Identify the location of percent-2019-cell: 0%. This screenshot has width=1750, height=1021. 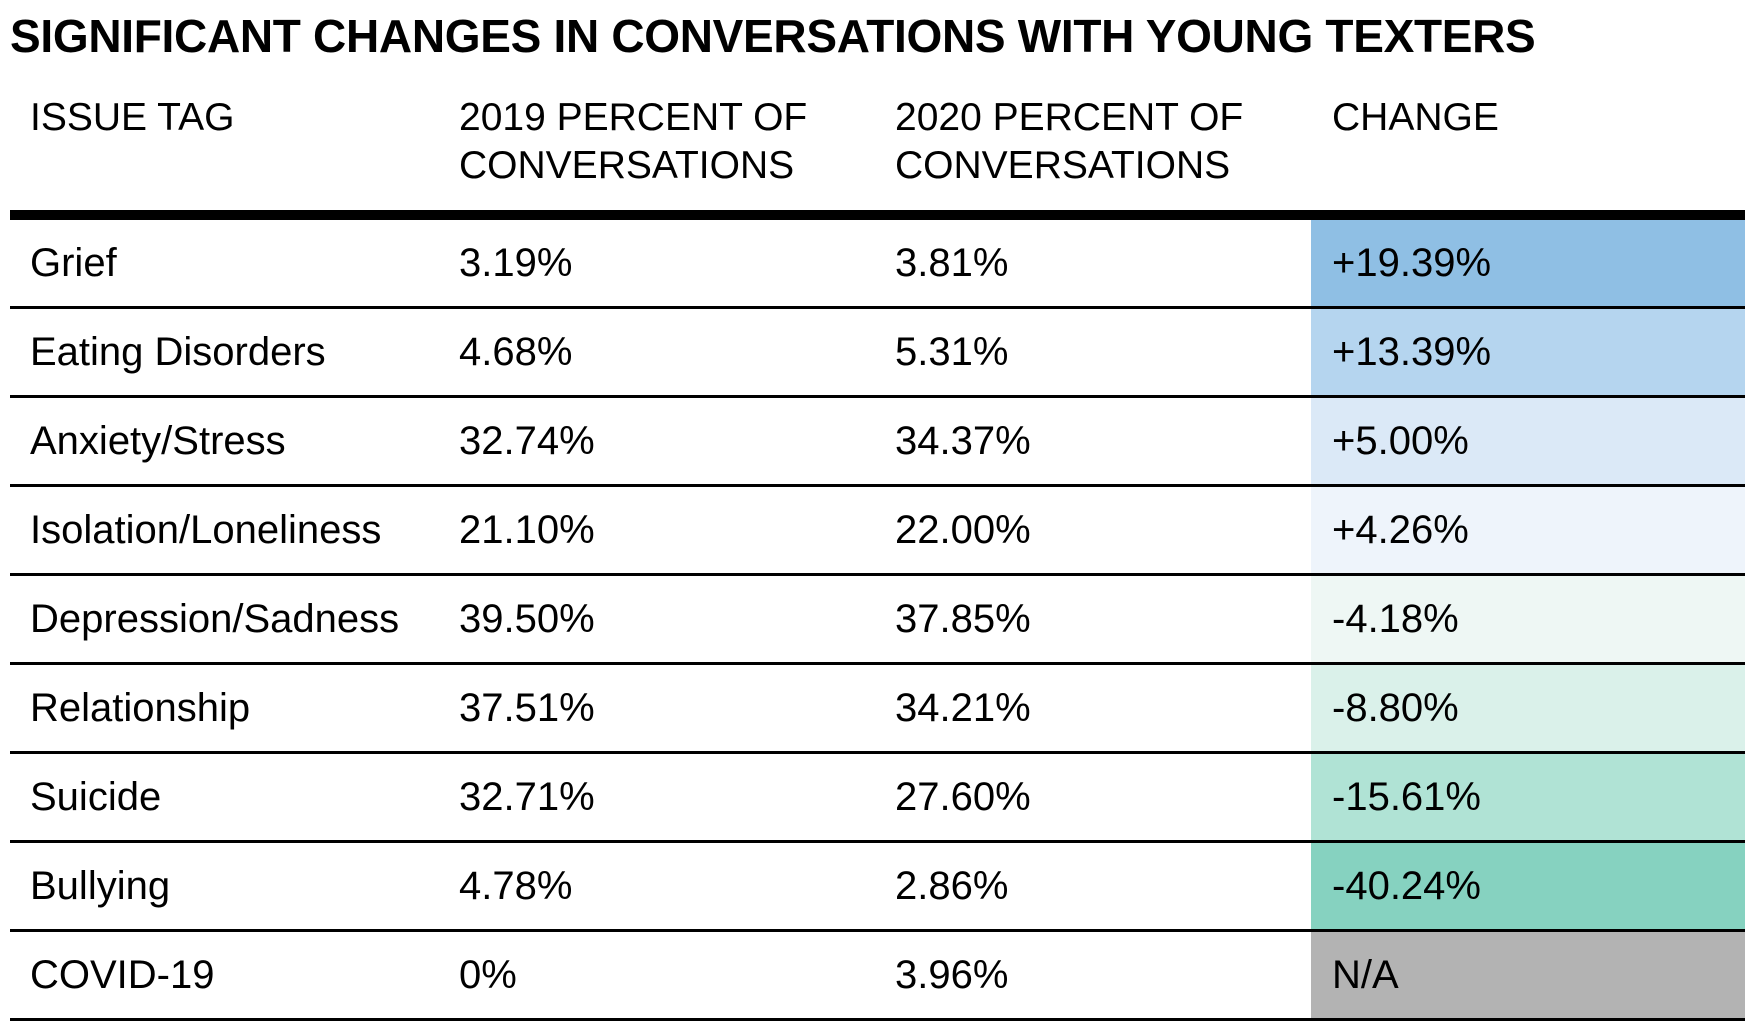
(488, 975).